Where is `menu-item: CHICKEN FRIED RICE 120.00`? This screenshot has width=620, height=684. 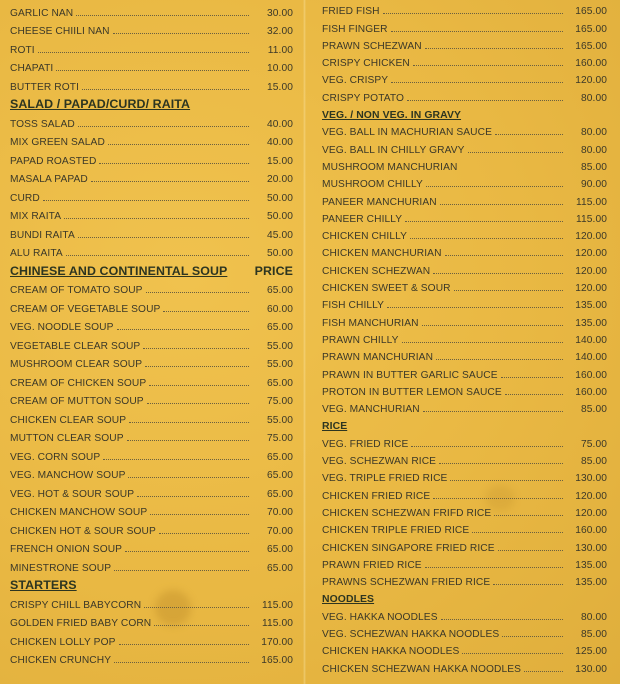 menu-item: CHICKEN FRIED RICE 120.00 is located at coordinates (464, 495).